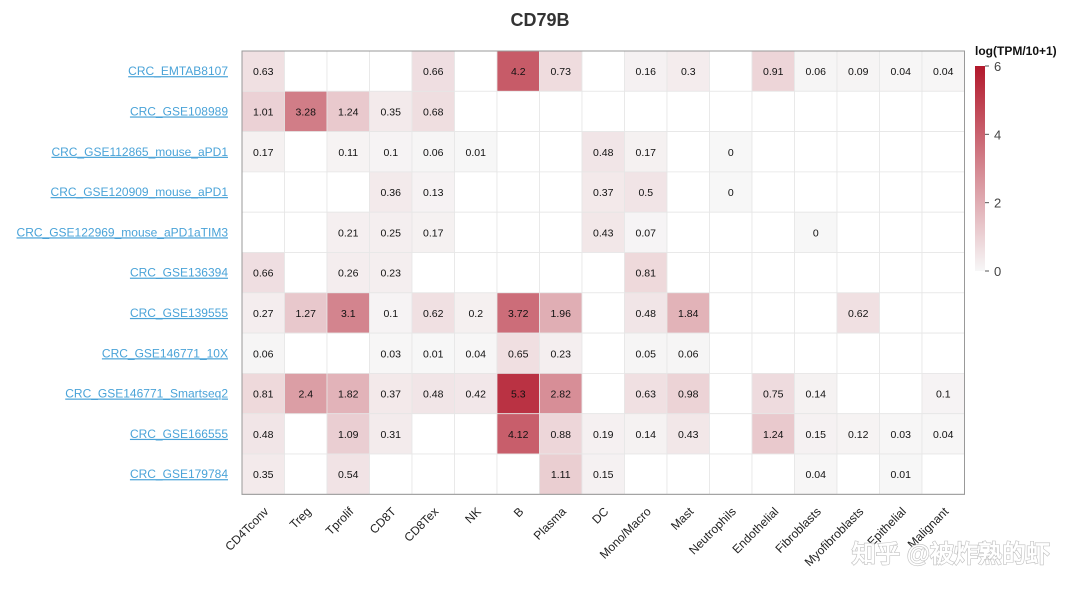 The width and height of the screenshot is (1080, 597). I want to click on cell-value-label: 0.62, so click(858, 314).